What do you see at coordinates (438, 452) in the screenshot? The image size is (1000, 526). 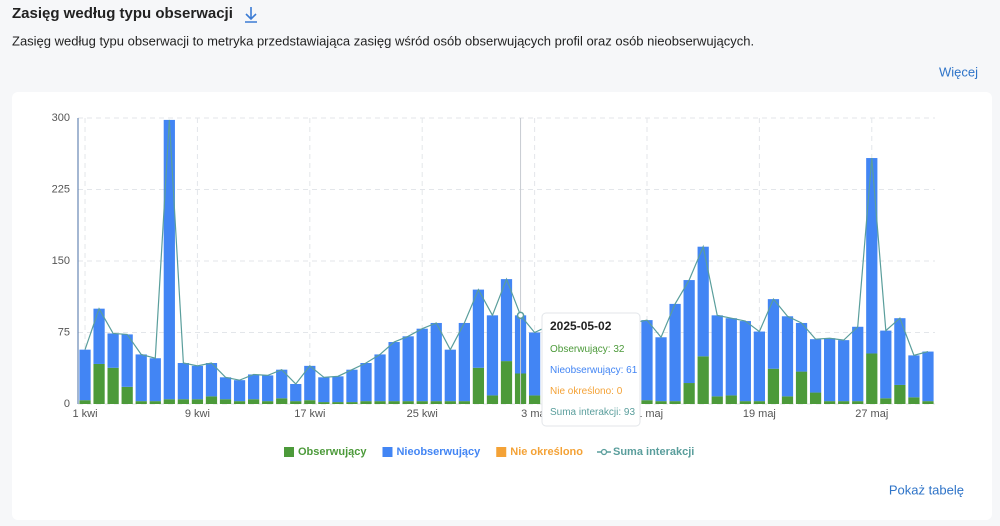 I see `legend-label: Nieobserwujący` at bounding box center [438, 452].